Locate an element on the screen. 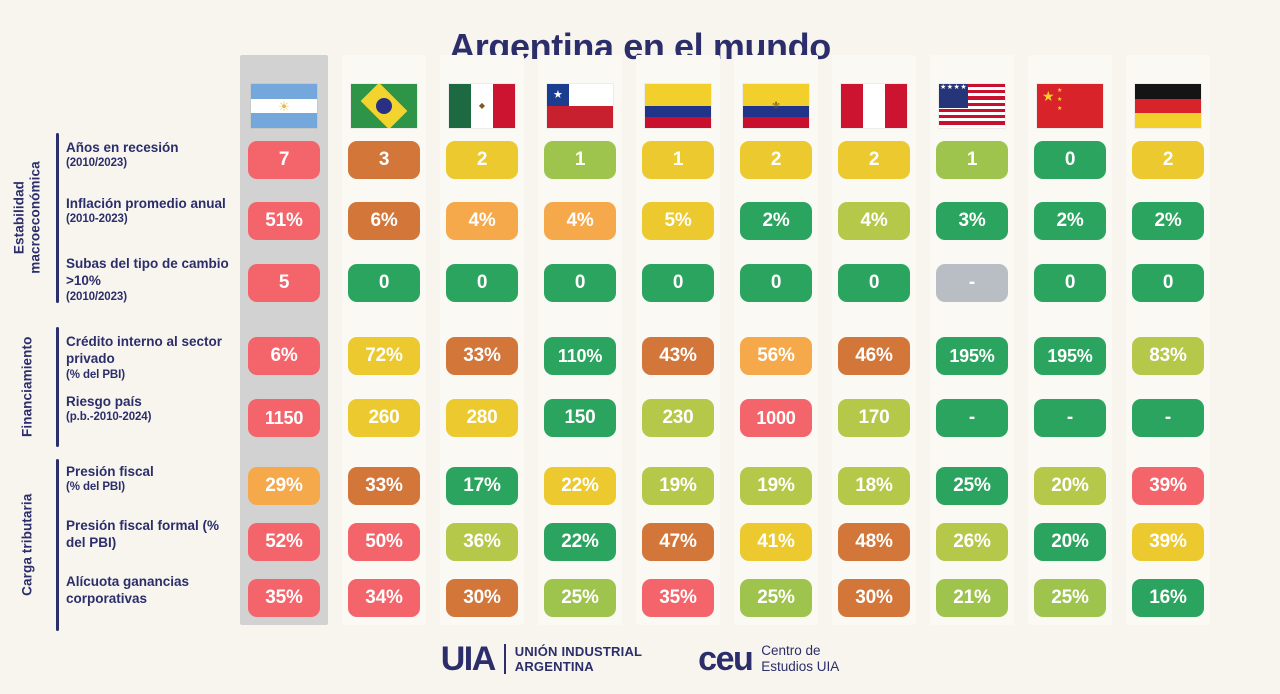 This screenshot has height=694, width=1280. uia-logo-line1: UNIÓN INDUSTRIAL is located at coordinates (578, 651).